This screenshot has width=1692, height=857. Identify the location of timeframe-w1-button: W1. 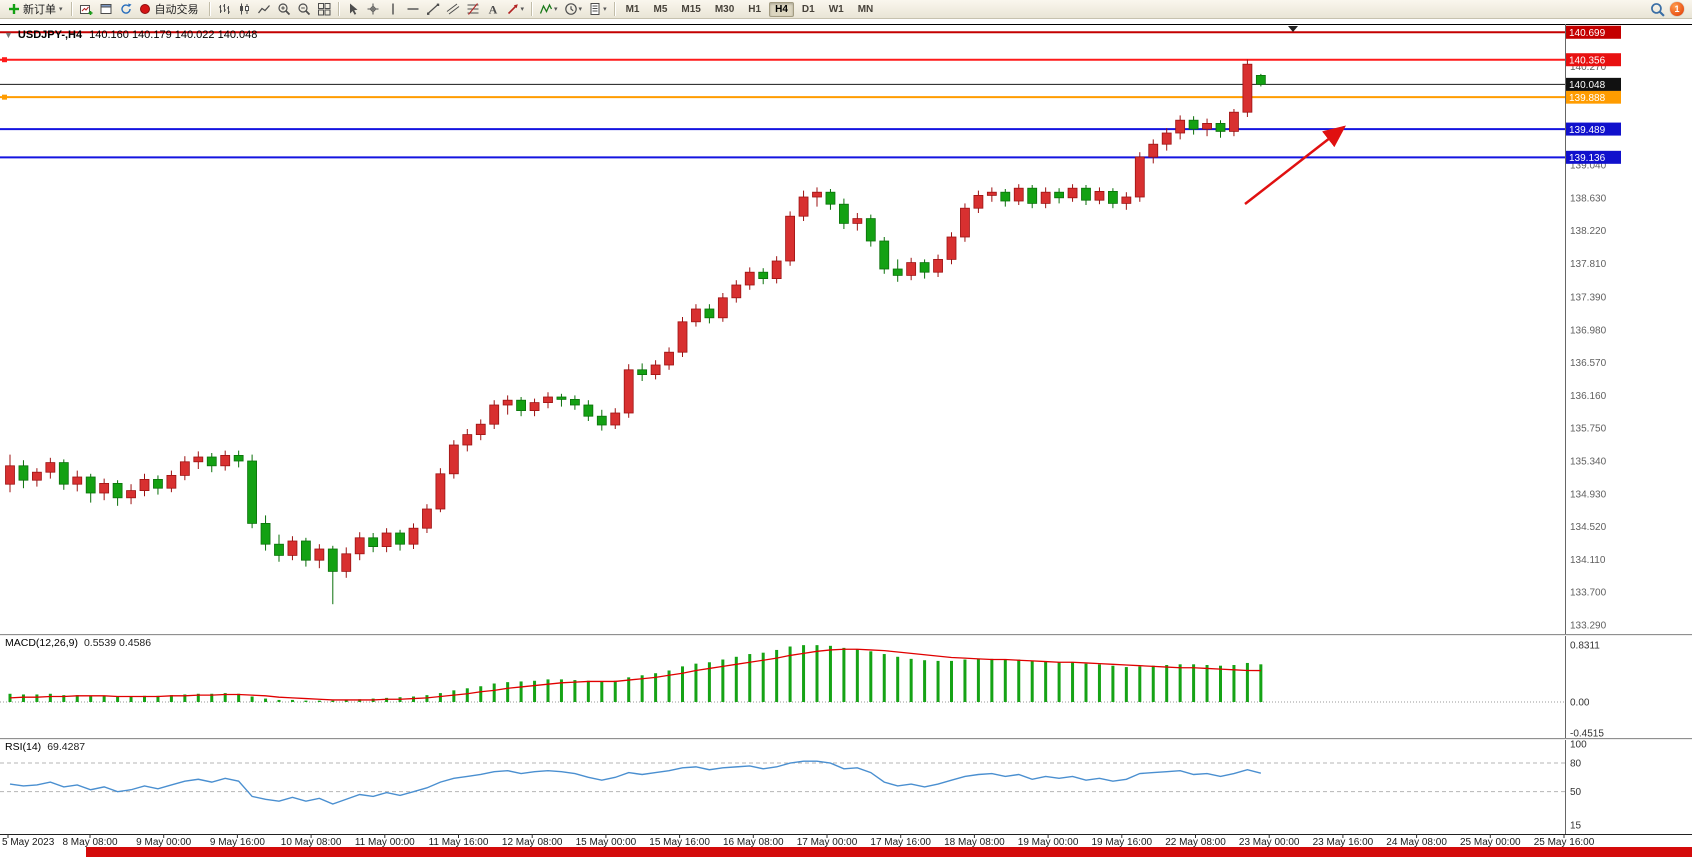
(836, 9).